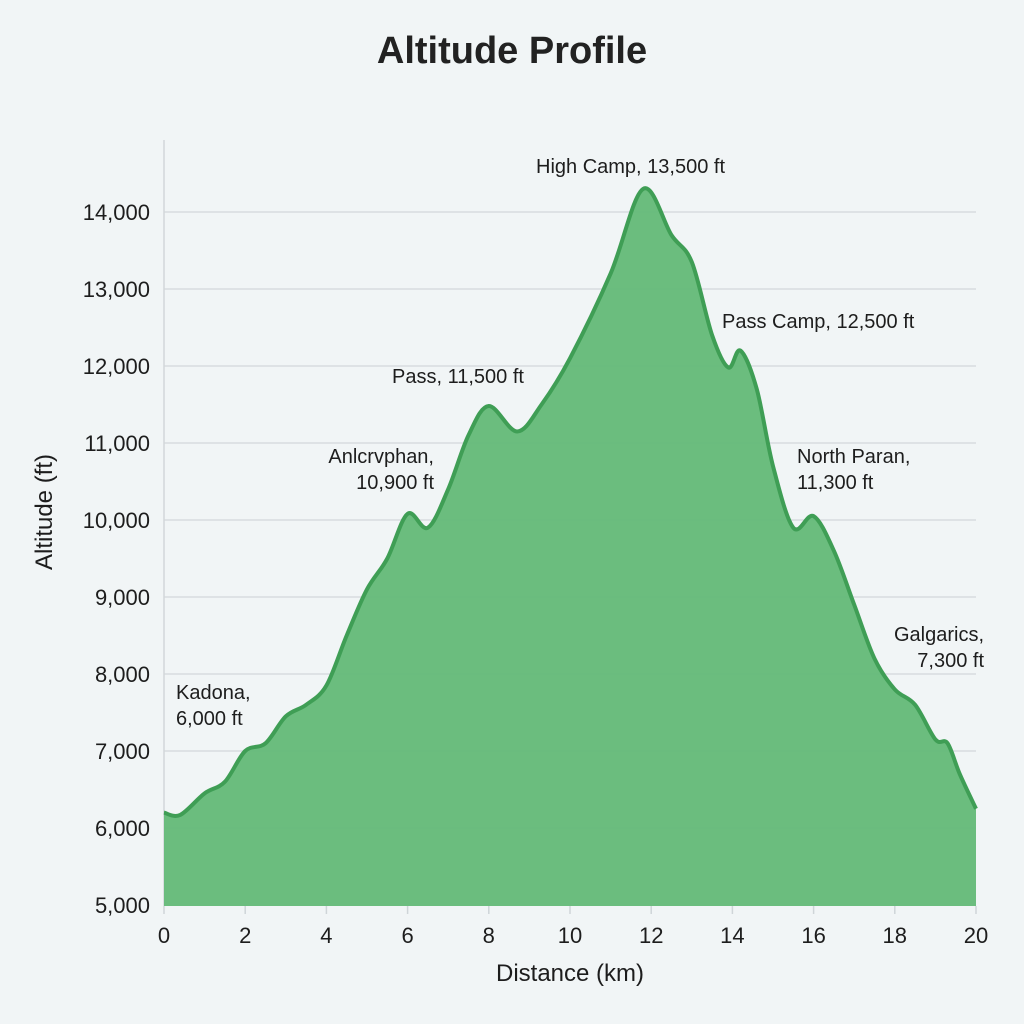 This screenshot has width=1024, height=1024. Describe the element at coordinates (116, 289) in the screenshot. I see `y-tick-label: 13,000` at that location.